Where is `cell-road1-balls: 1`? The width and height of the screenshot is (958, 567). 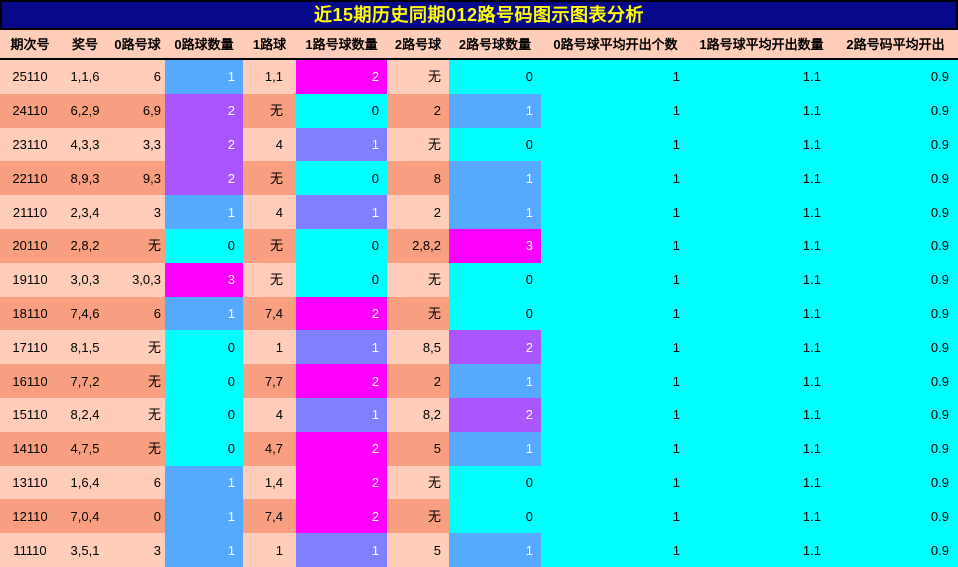
cell-road1-balls: 1 is located at coordinates (279, 550).